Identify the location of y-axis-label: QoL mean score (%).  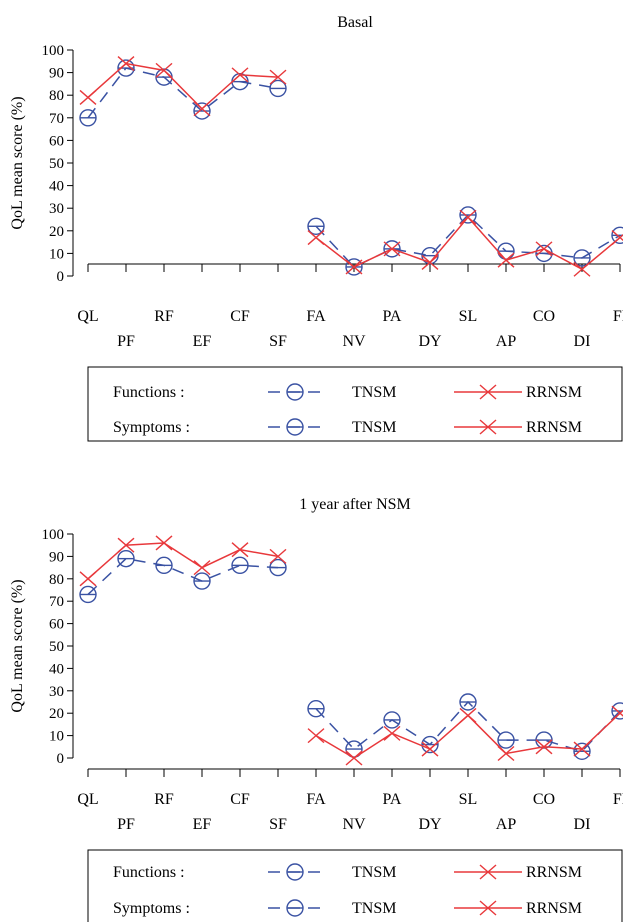
(17, 645).